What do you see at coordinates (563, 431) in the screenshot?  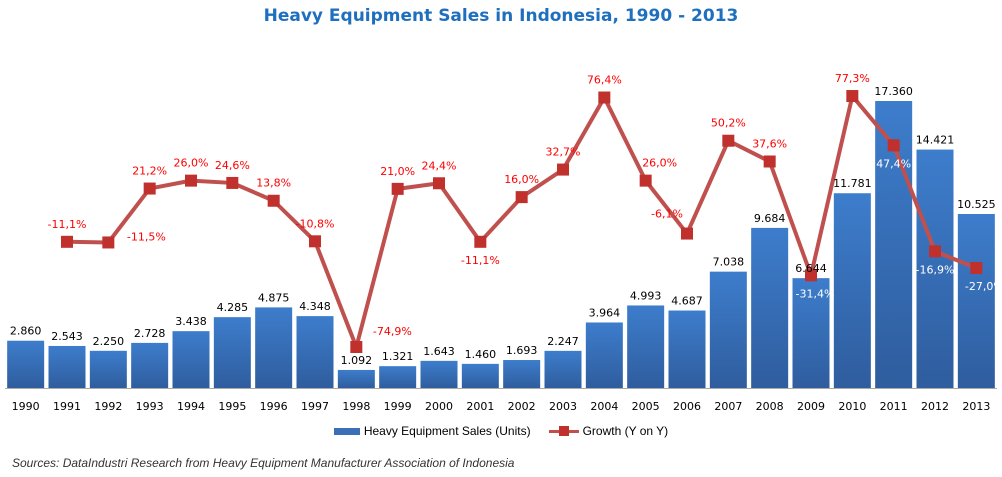 I see `legend-swatch-line` at bounding box center [563, 431].